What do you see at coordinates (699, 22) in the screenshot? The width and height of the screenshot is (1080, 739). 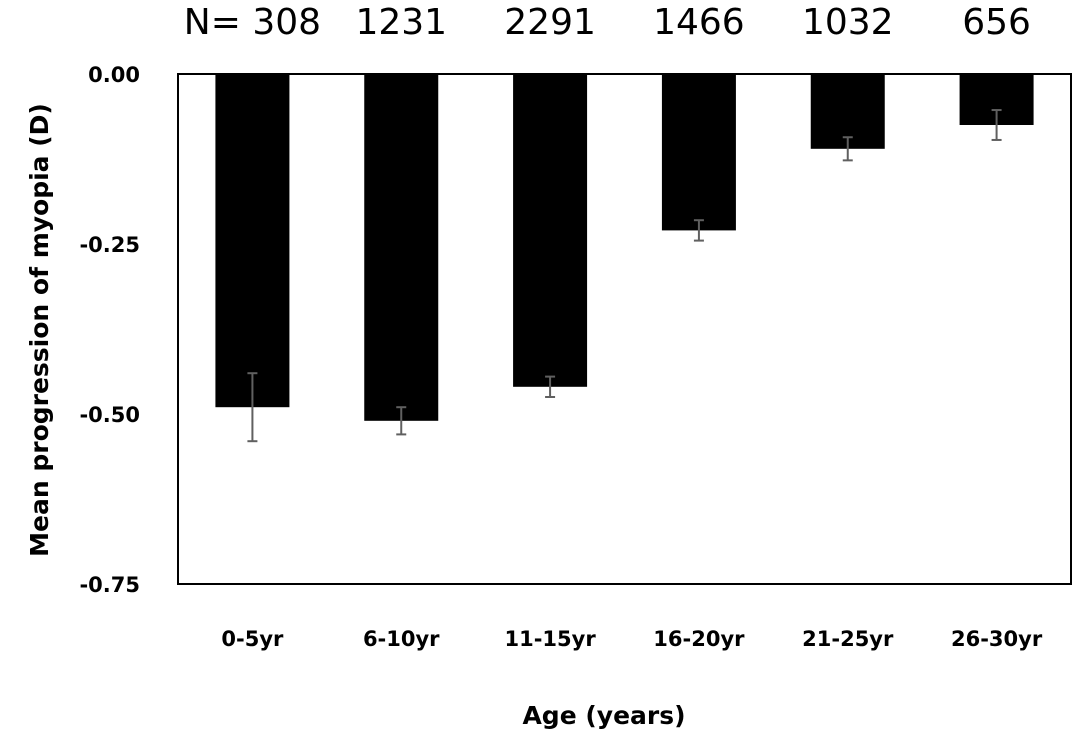 I see `n-label: 1466` at bounding box center [699, 22].